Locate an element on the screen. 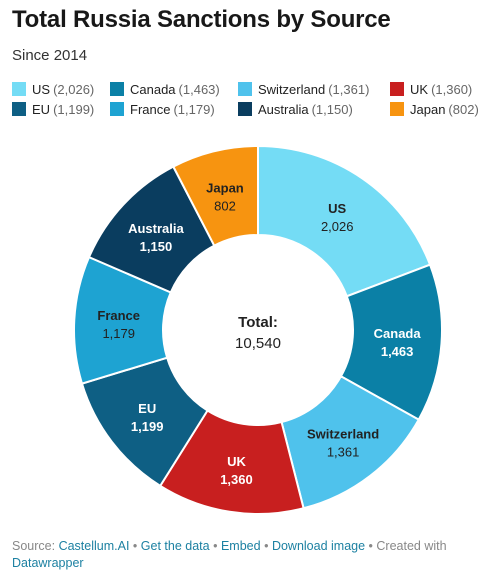 The width and height of the screenshot is (504, 581). legend-item-canada: Canada (1,463) is located at coordinates (174, 89).